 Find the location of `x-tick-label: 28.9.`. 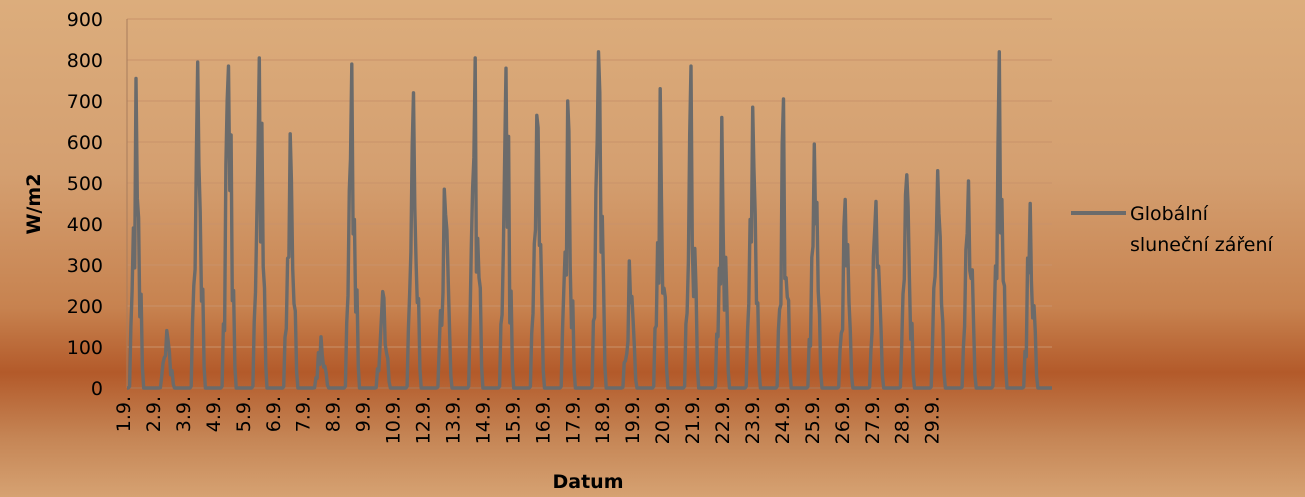

x-tick-label: 28.9. is located at coordinates (903, 420).